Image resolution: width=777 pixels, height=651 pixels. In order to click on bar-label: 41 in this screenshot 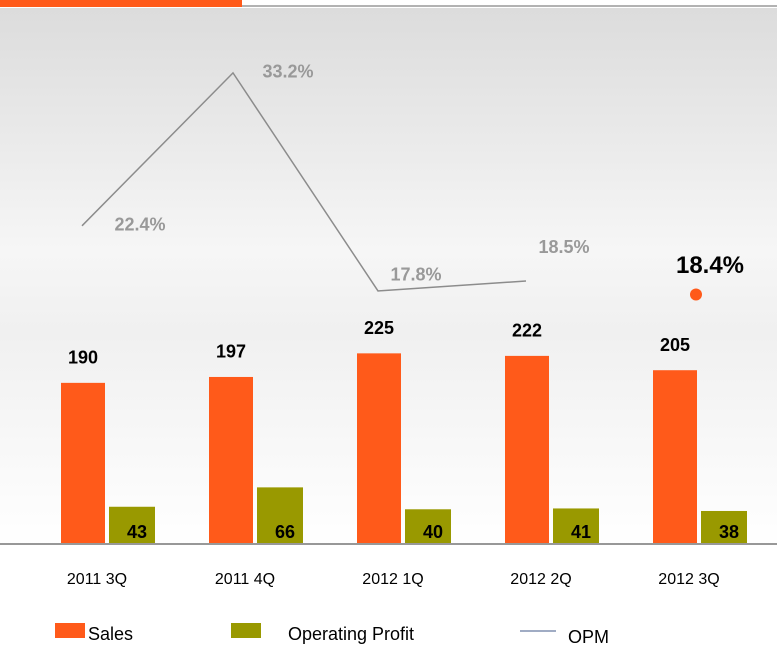, I will do `click(581, 532)`.